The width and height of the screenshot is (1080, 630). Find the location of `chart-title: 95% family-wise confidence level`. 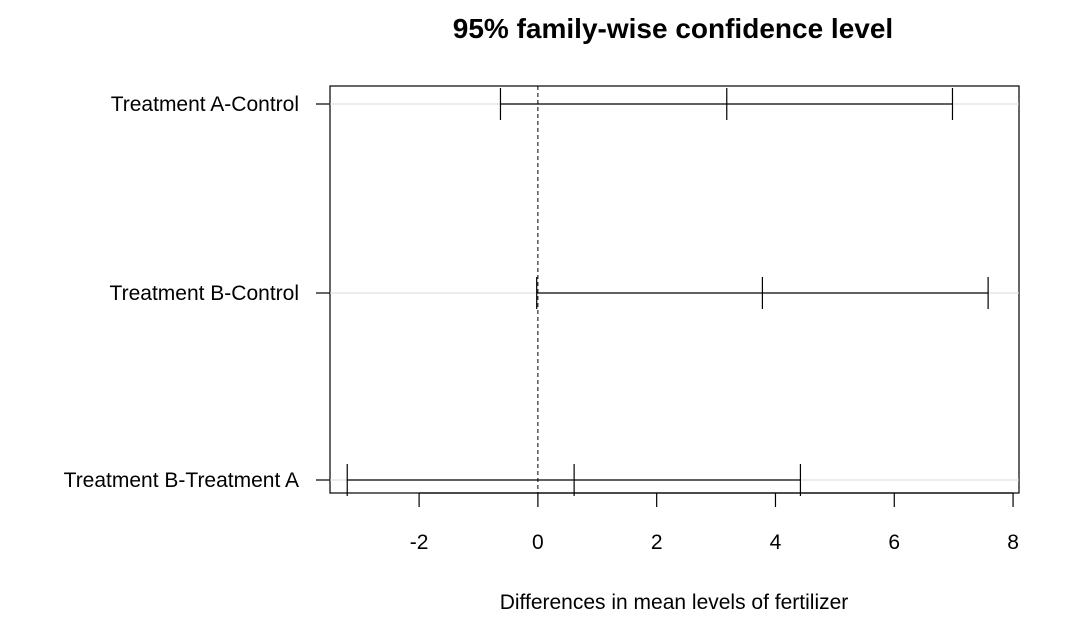

chart-title: 95% family-wise confidence level is located at coordinates (673, 28).